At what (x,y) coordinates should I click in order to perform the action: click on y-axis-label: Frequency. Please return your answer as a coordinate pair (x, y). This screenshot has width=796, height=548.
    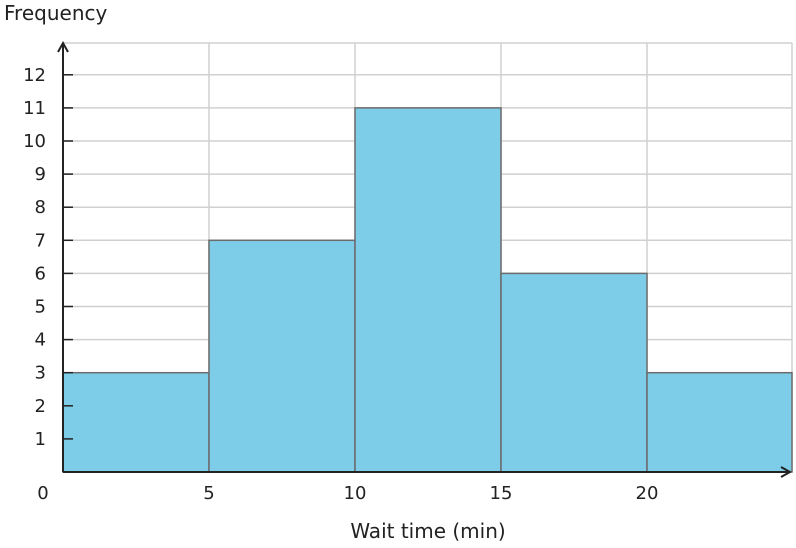
    Looking at the image, I should click on (55, 13).